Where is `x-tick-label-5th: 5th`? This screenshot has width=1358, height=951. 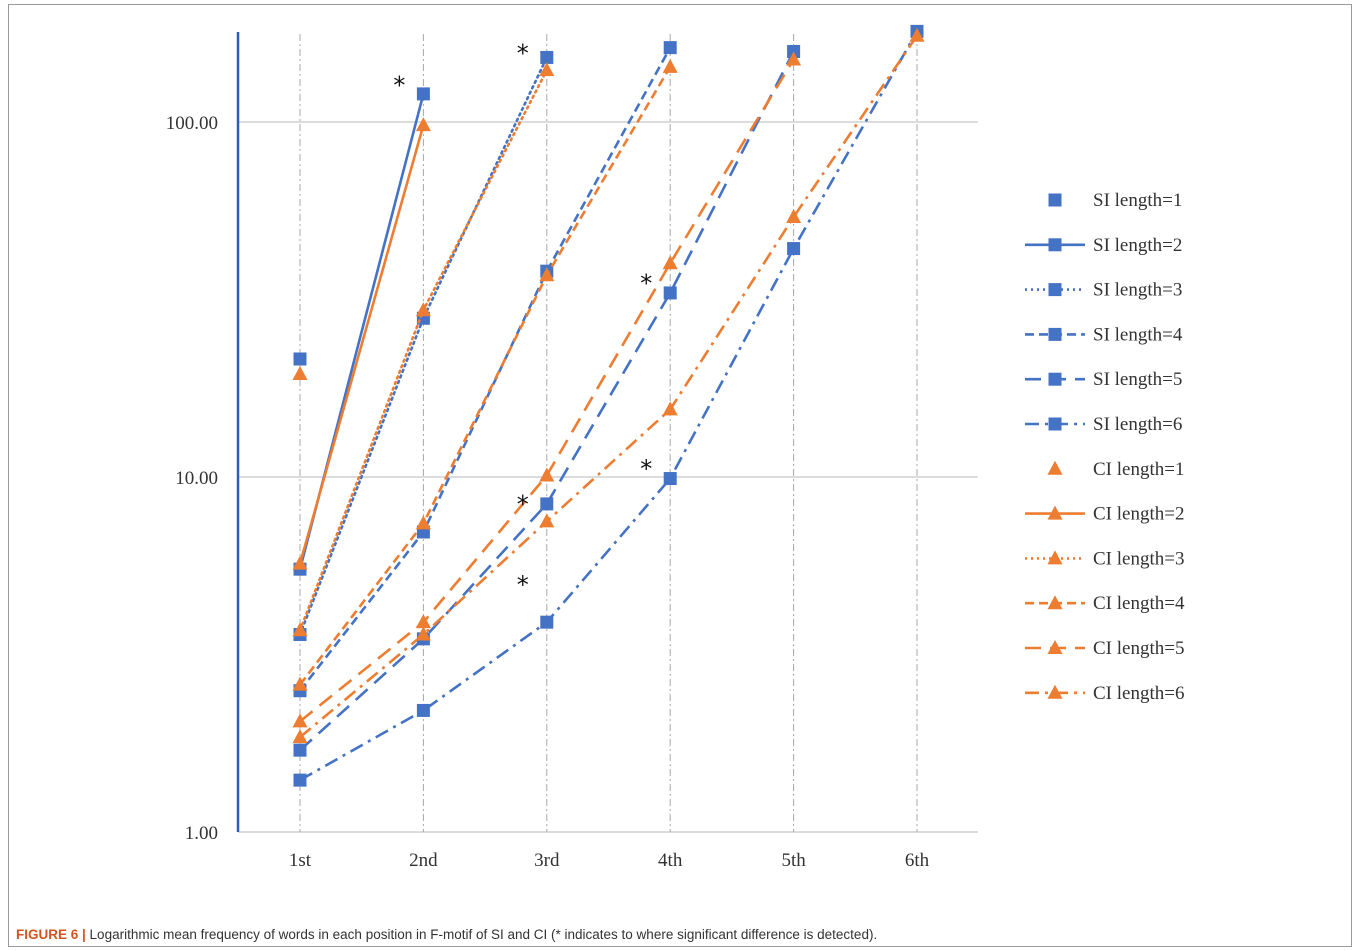 x-tick-label-5th: 5th is located at coordinates (793, 860).